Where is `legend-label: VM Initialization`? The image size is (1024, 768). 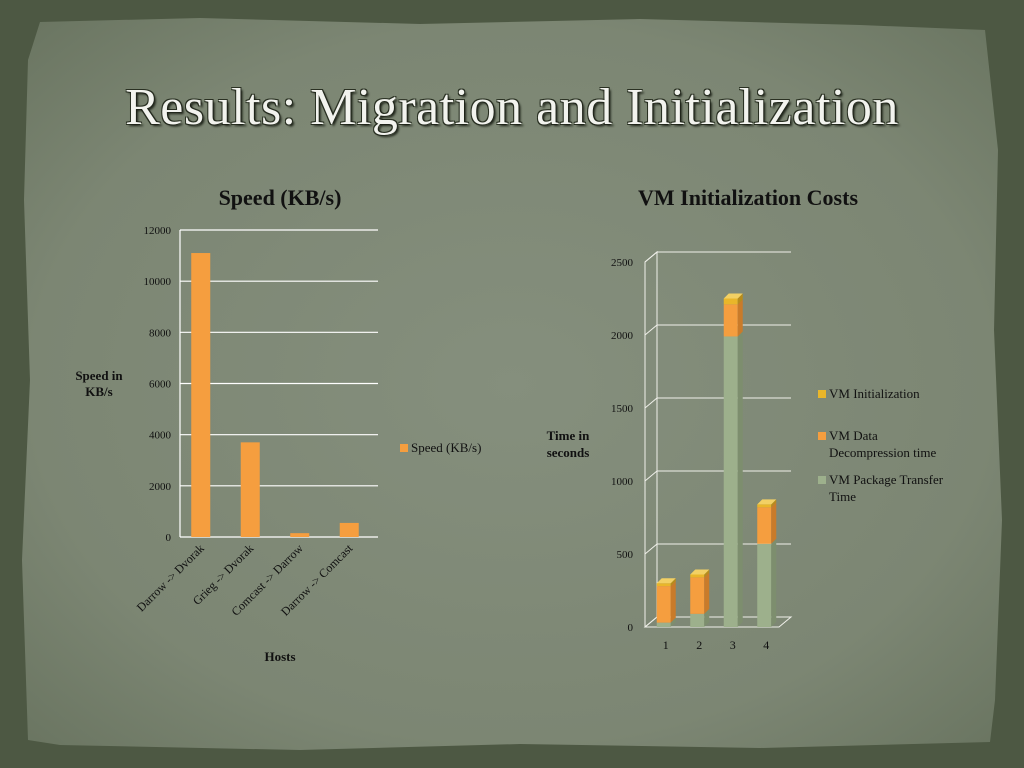
legend-label: VM Initialization is located at coordinates (874, 393).